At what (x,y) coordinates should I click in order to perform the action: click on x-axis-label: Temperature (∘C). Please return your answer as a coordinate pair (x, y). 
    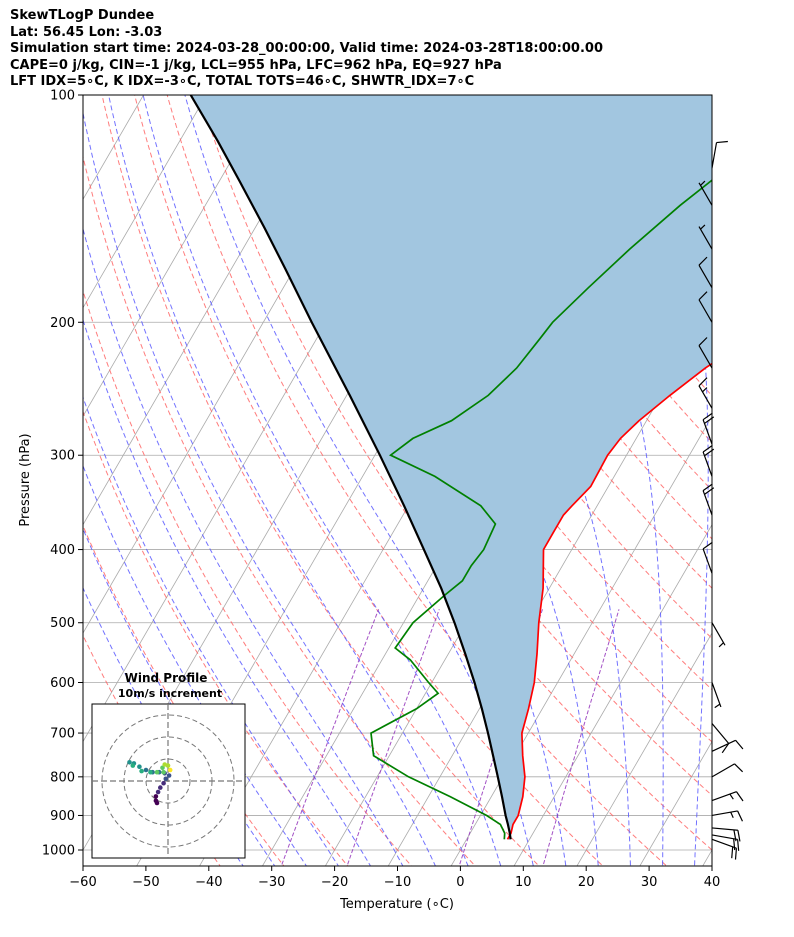
    Looking at the image, I should click on (396, 904).